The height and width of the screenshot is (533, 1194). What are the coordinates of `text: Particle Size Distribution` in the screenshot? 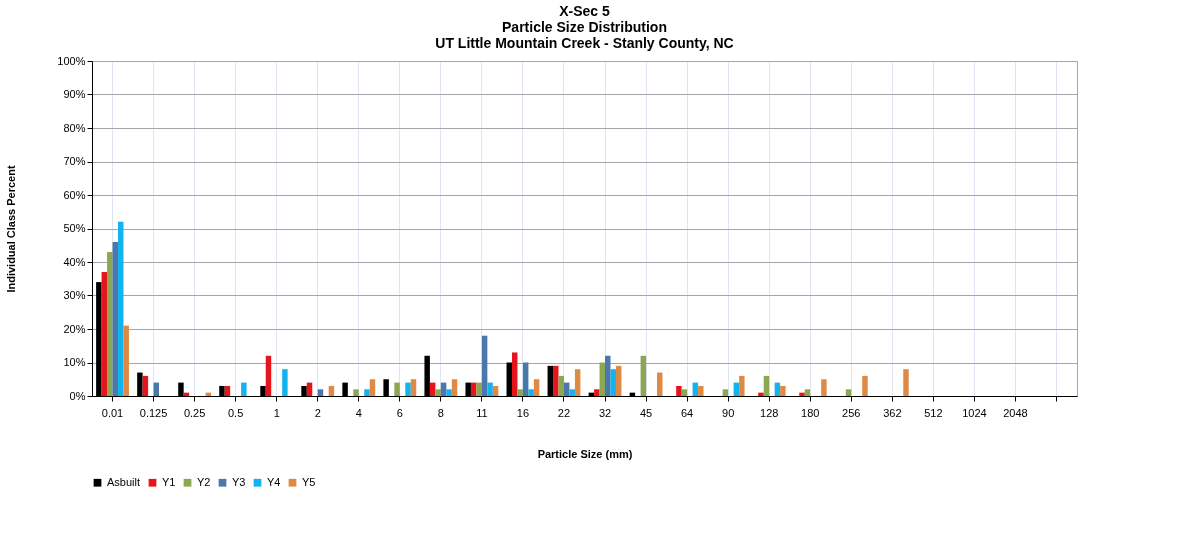 It's located at (584, 27).